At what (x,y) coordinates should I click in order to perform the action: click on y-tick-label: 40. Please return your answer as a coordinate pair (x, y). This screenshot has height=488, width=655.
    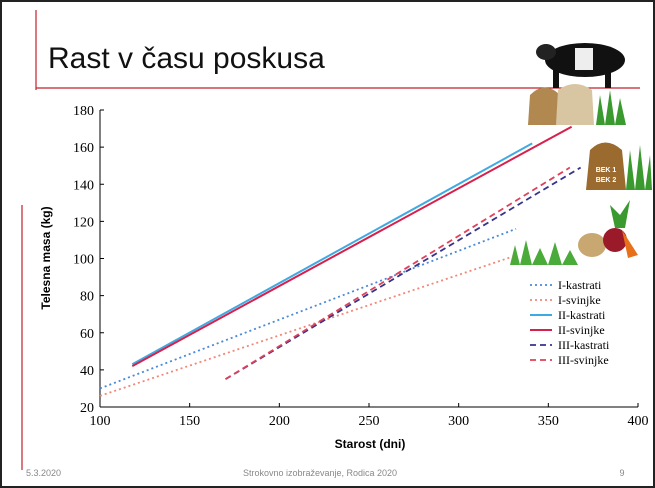
    Looking at the image, I should click on (87, 371).